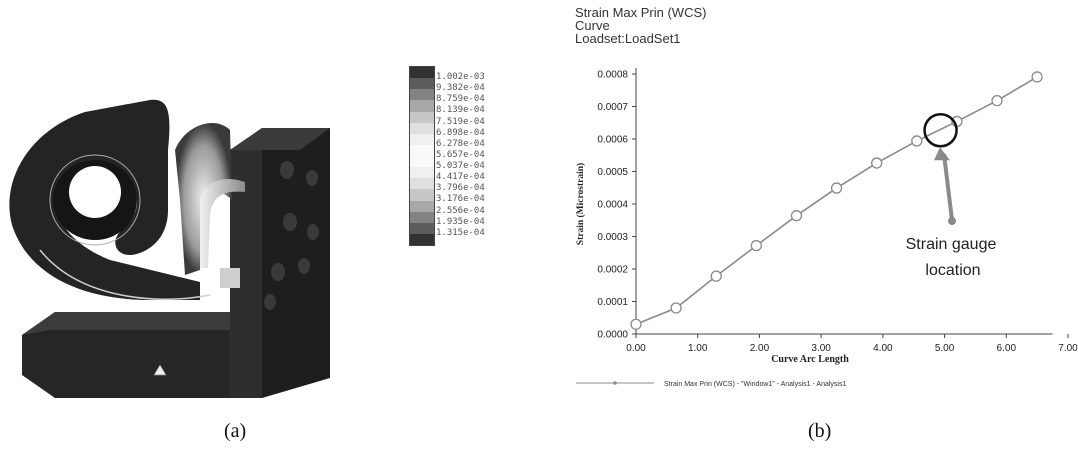 The image size is (1078, 449). I want to click on caption-a: (a), so click(235, 431).